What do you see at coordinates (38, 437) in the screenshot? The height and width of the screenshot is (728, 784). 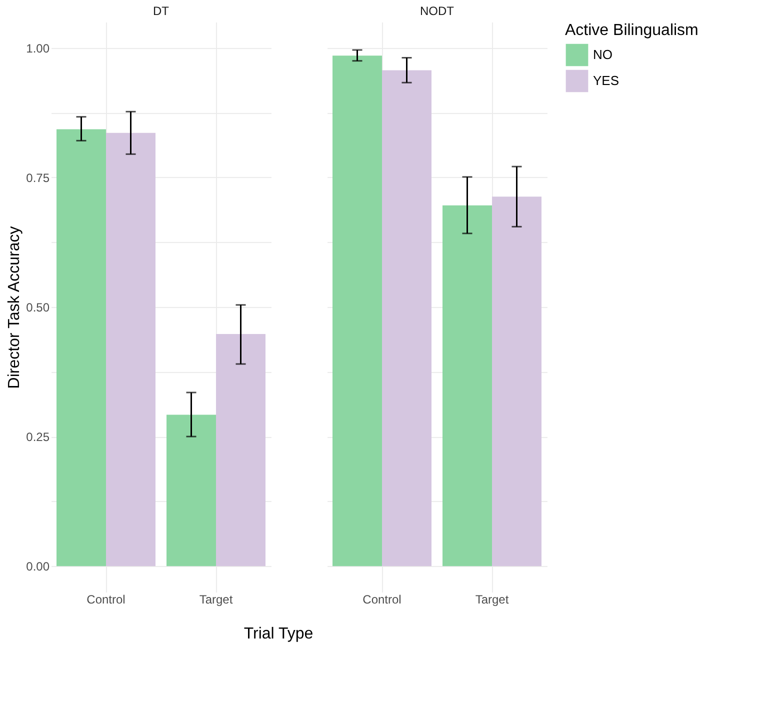 I see `y-tick-label: 0.25` at bounding box center [38, 437].